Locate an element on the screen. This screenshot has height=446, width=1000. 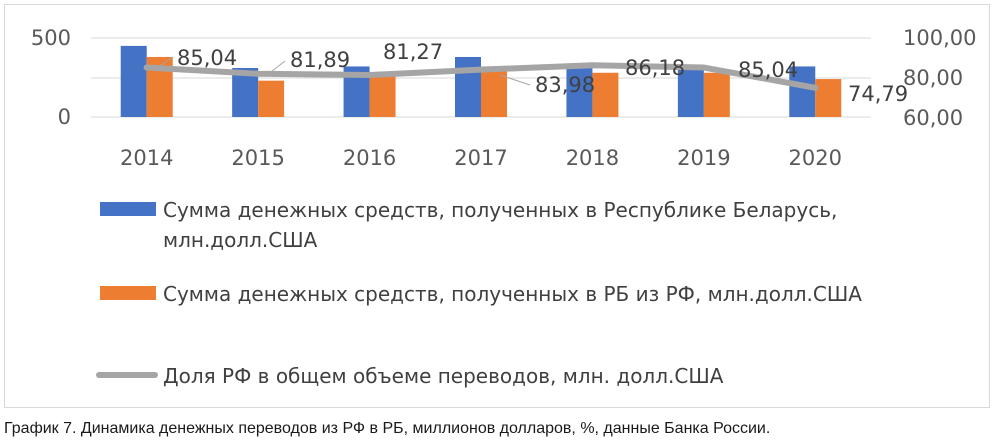
right-axis-tick: 80,00 is located at coordinates (933, 78).